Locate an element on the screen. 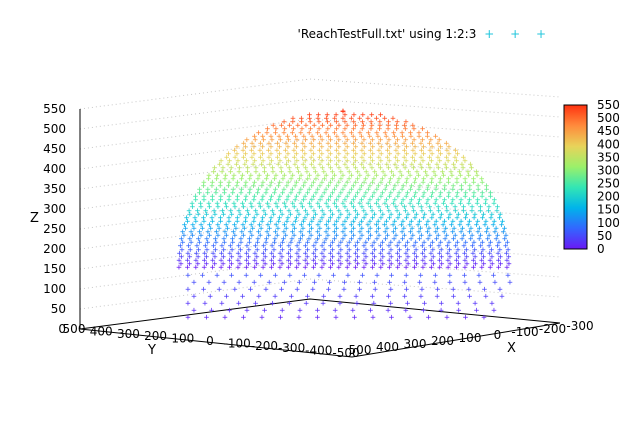  z-tick-label: 250 is located at coordinates (54, 229).